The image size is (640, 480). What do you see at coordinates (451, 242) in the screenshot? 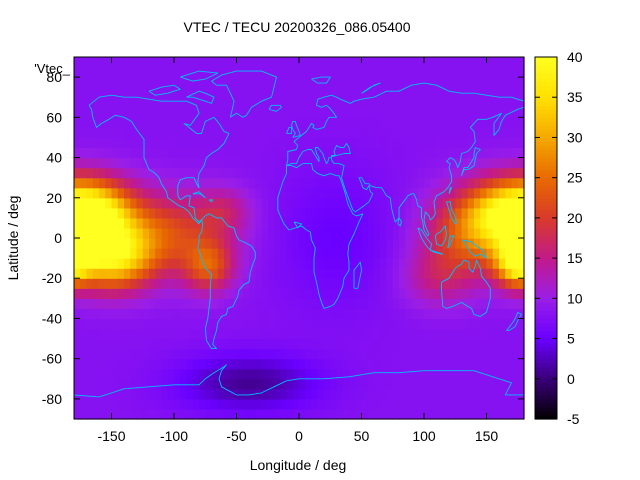
I see `coastline` at bounding box center [451, 242].